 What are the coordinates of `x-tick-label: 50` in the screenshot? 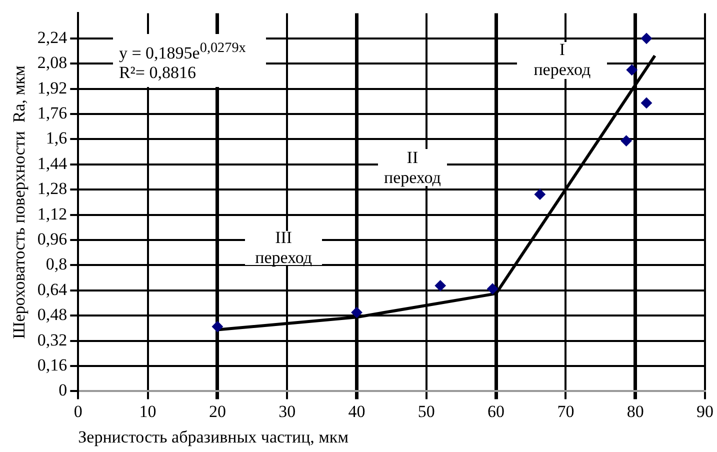 It's located at (426, 411).